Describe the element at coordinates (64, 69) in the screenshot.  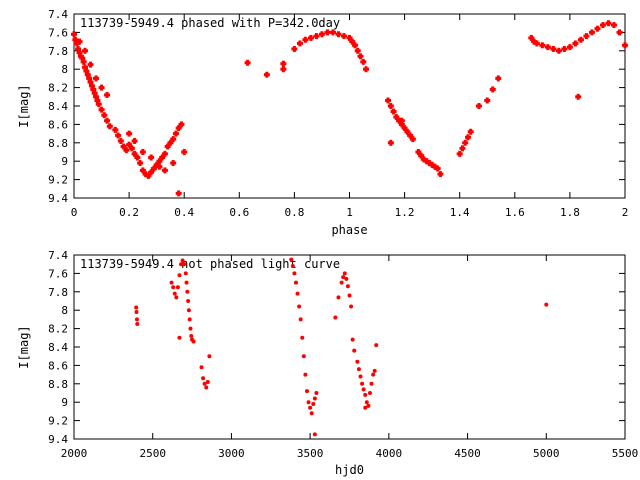
I see `y-tick-label: 8` at that location.